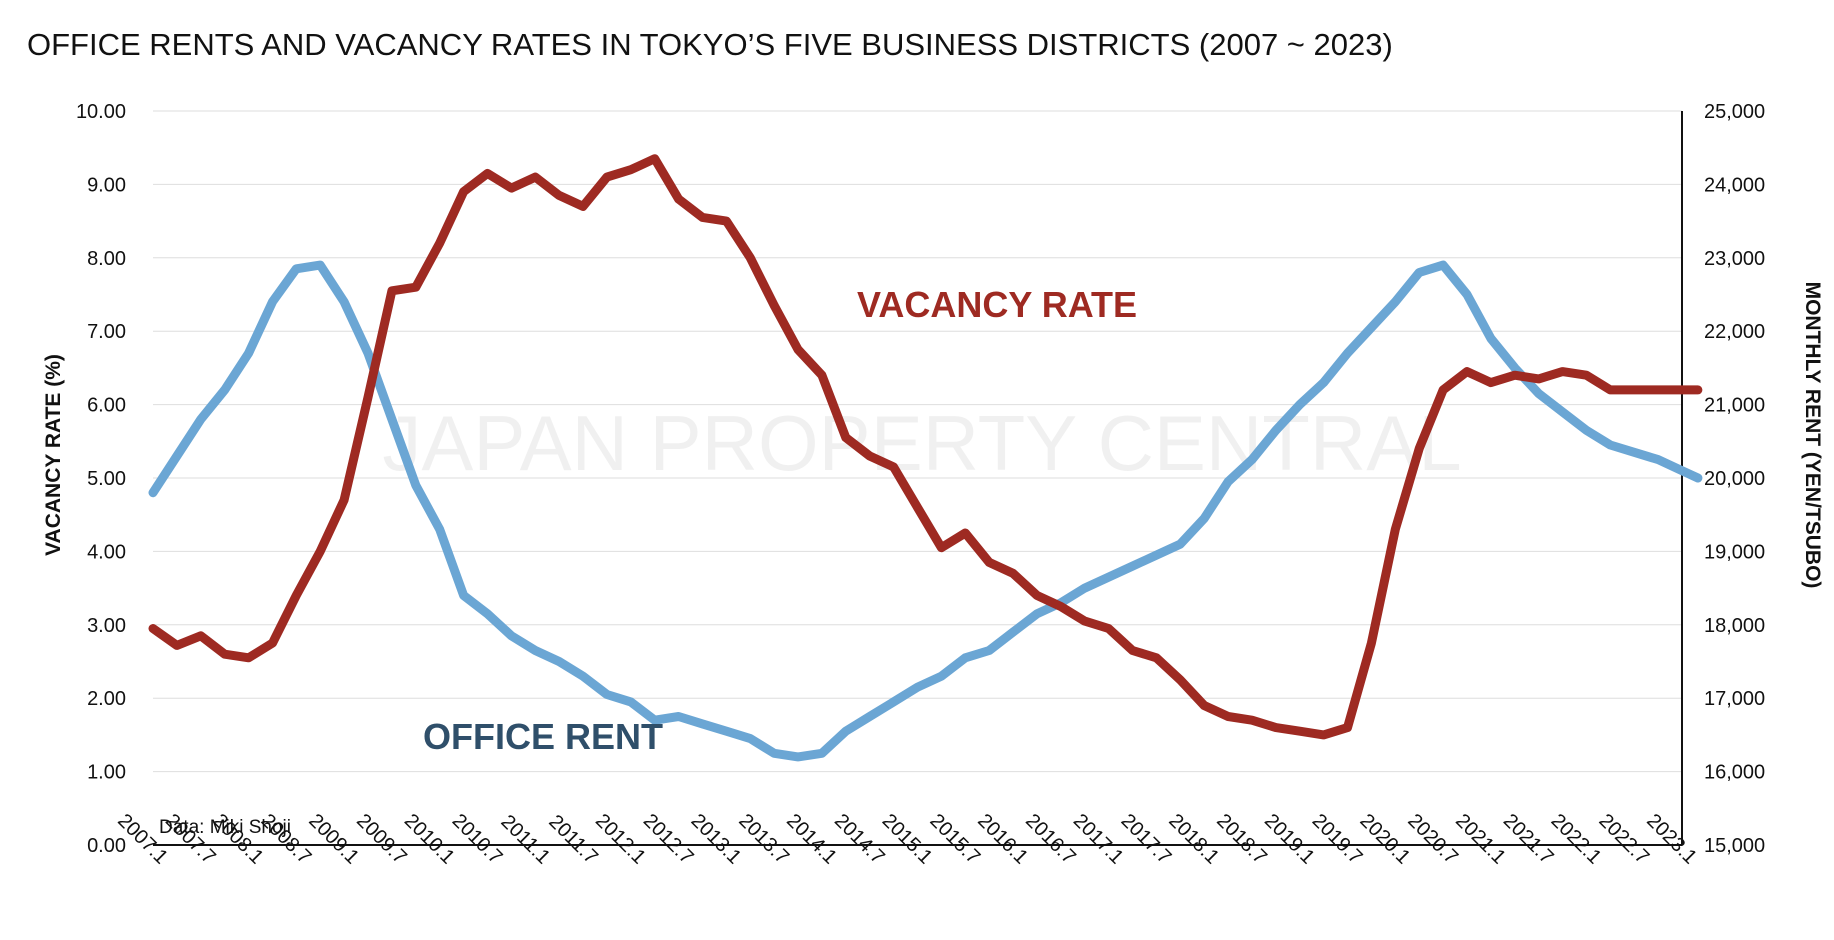 This screenshot has height=940, width=1834. Describe the element at coordinates (106, 846) in the screenshot. I see `left-tick-label: 0.00` at that location.